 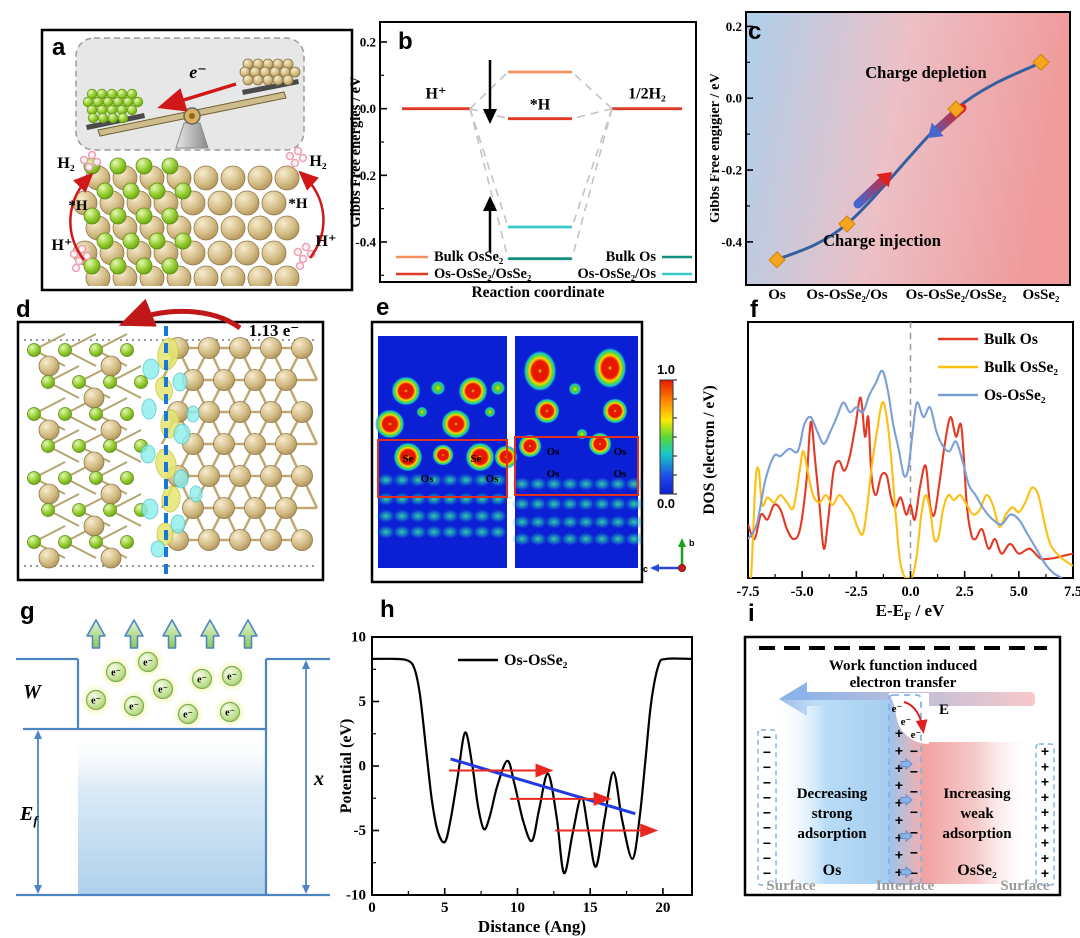 What do you see at coordinates (62, 245) in the screenshot?
I see `proton-label-left: H⁺` at bounding box center [62, 245].